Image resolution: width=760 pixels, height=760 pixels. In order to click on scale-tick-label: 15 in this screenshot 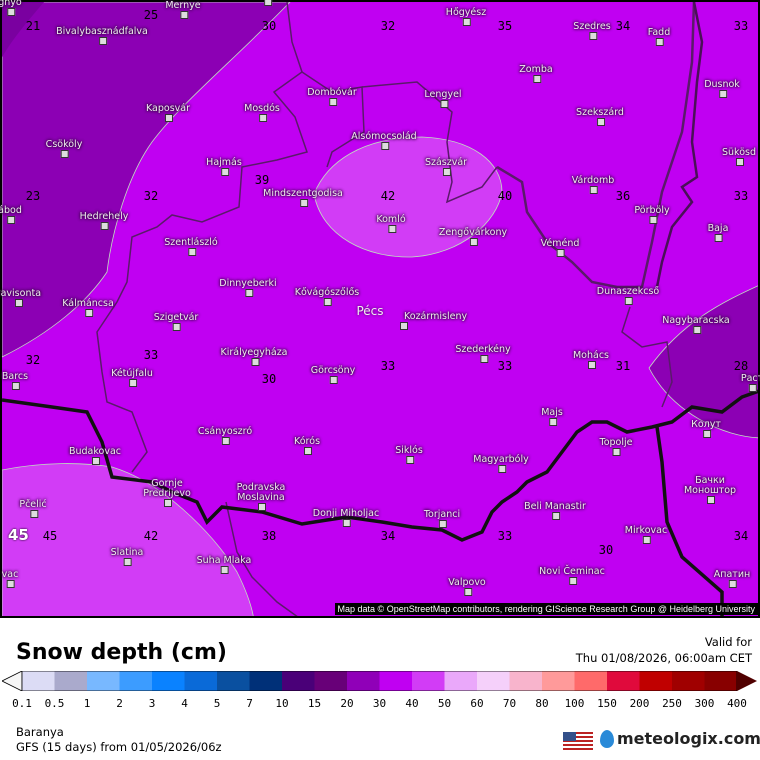, I will do `click(314, 703)`.